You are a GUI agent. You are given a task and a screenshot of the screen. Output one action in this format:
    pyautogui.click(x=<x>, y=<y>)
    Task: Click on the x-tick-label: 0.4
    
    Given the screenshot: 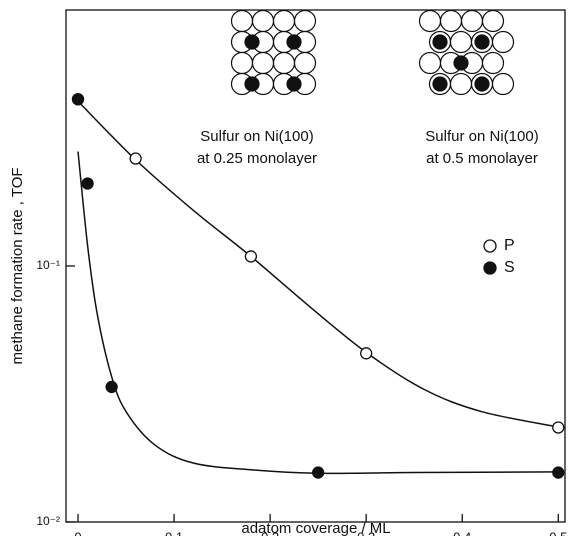 What is the action you would take?
    pyautogui.click(x=462, y=532)
    